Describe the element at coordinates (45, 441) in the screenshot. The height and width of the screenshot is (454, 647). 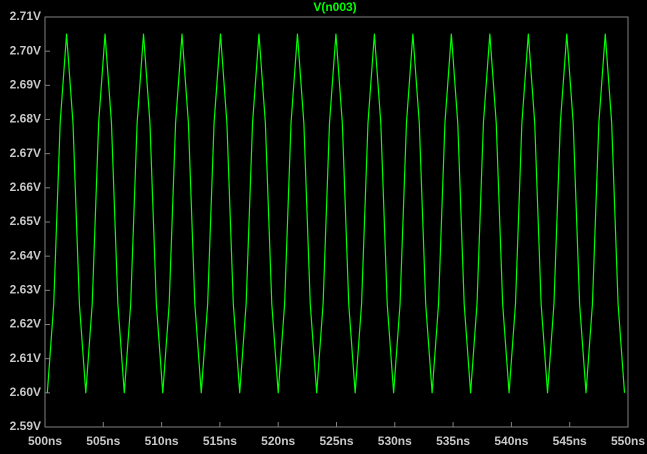
I see `x-tick-label: 500ns` at that location.